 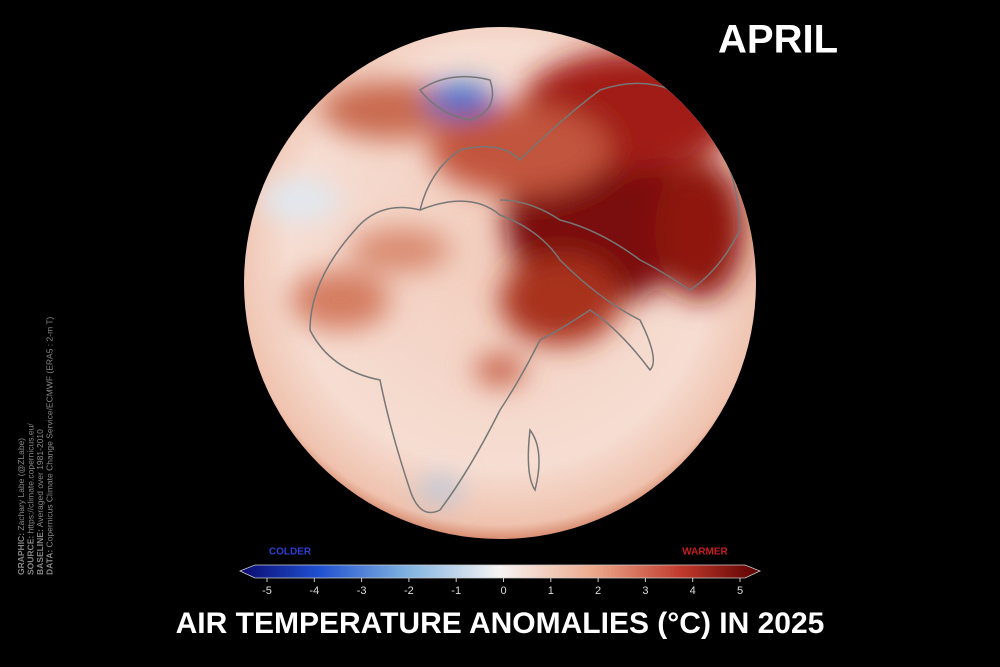 I want to click on colorbar-tick-label: 4, so click(x=693, y=591).